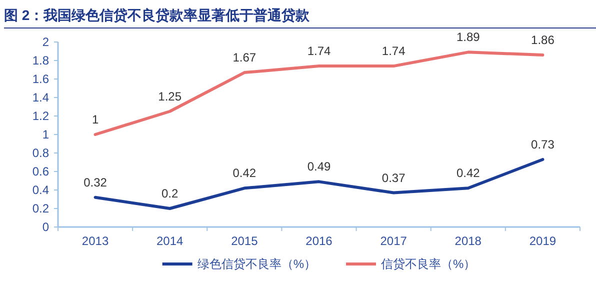 The width and height of the screenshot is (596, 288). What do you see at coordinates (41, 116) in the screenshot?
I see `y-tick-label: 1.2` at bounding box center [41, 116].